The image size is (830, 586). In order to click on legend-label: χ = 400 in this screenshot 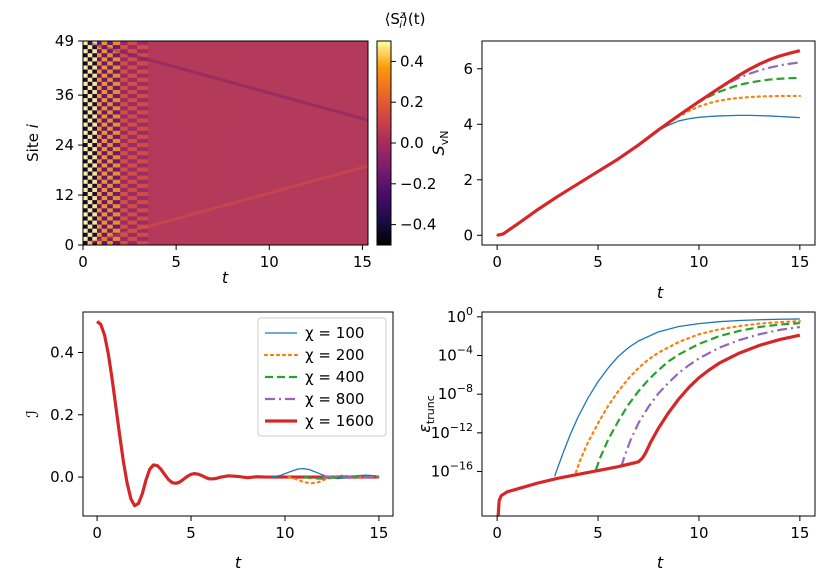, I will do `click(334, 377)`.